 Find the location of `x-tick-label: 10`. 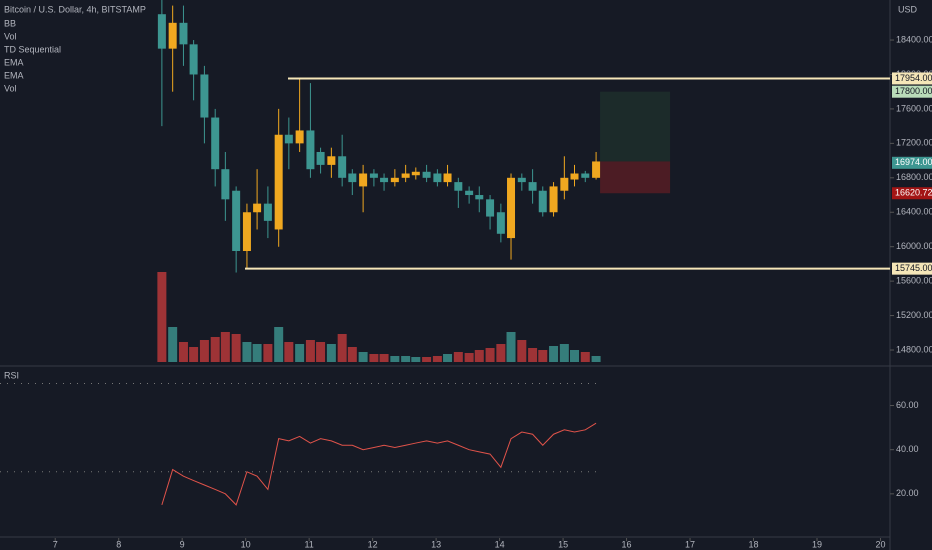

x-tick-label: 10 is located at coordinates (246, 544).